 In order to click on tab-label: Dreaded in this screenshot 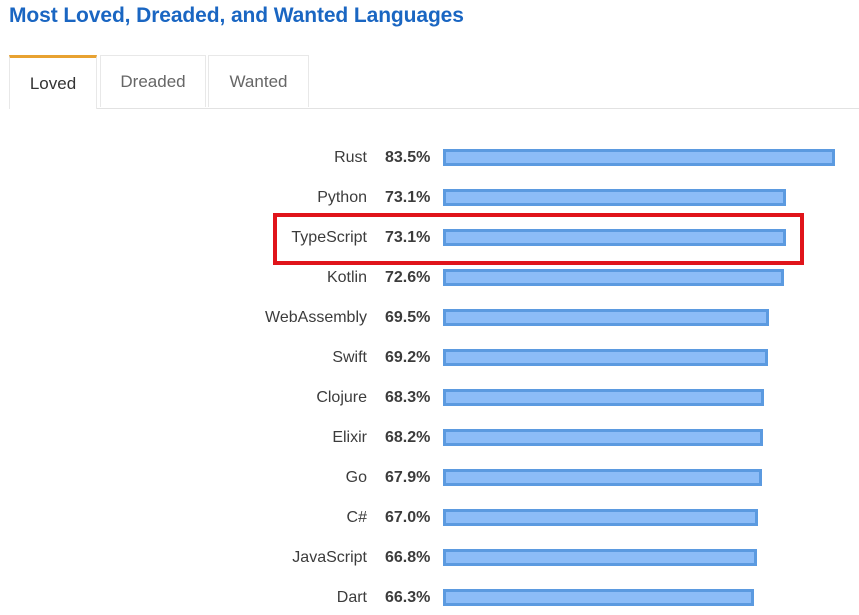, I will do `click(153, 81)`.